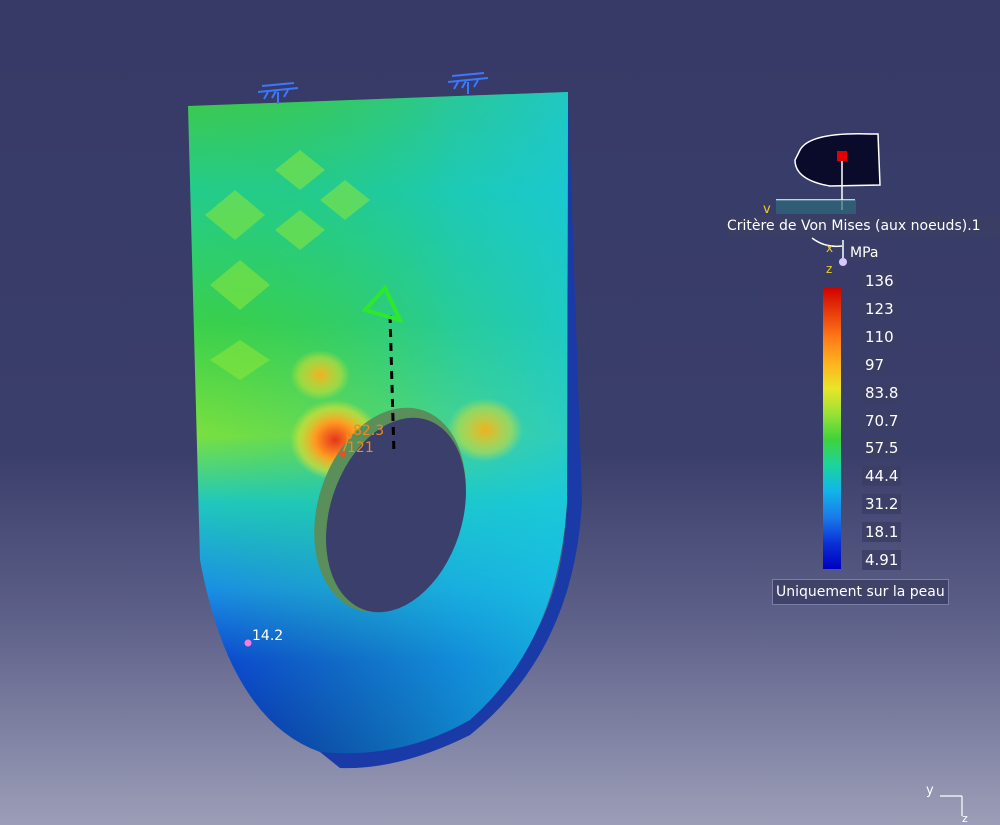  Describe the element at coordinates (879, 281) in the screenshot. I see `legend-tick: 136` at that location.